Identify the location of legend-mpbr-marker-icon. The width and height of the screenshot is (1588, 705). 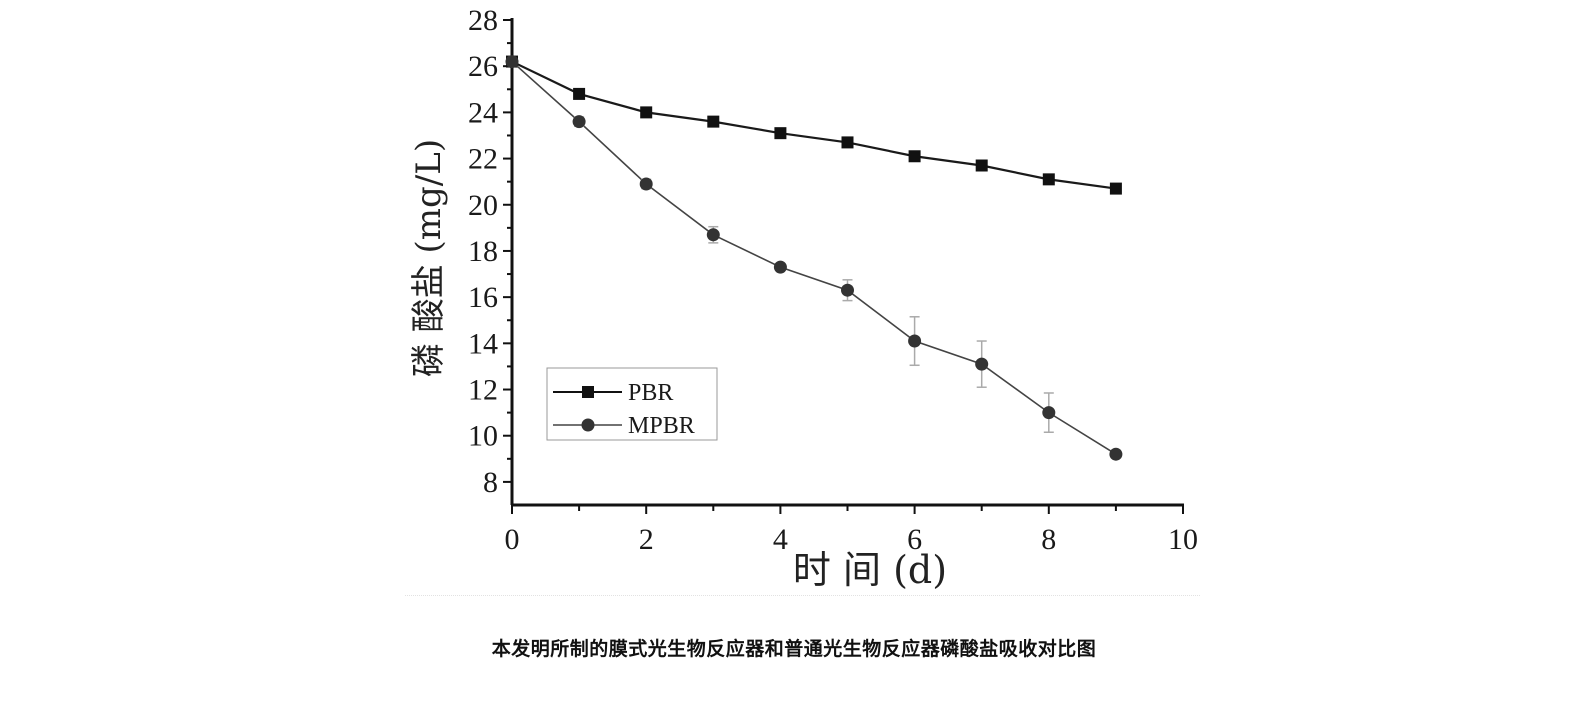
(588, 425).